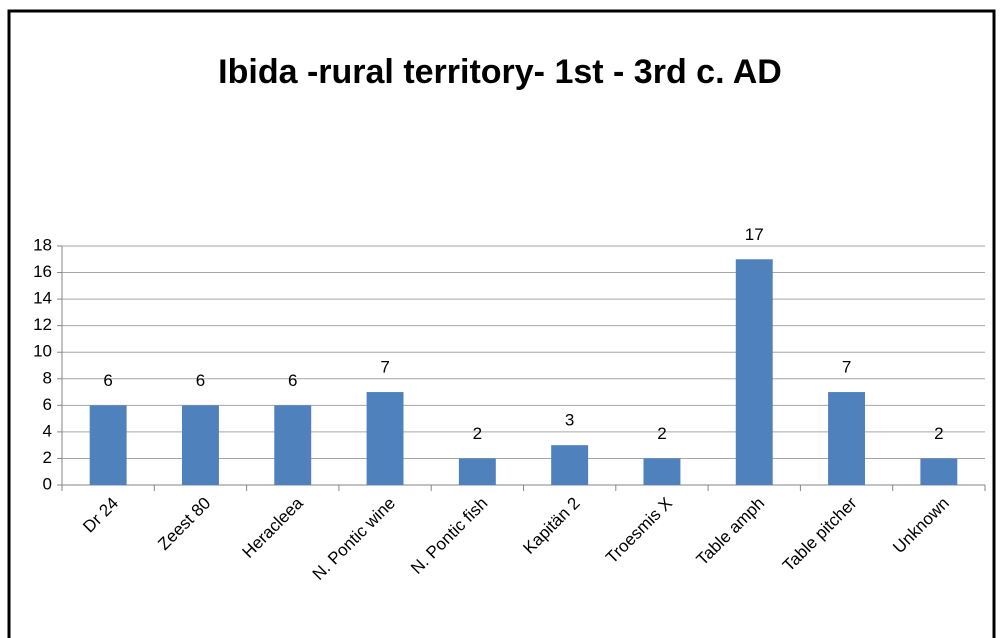  I want to click on y-tick-label: 18, so click(42, 244).